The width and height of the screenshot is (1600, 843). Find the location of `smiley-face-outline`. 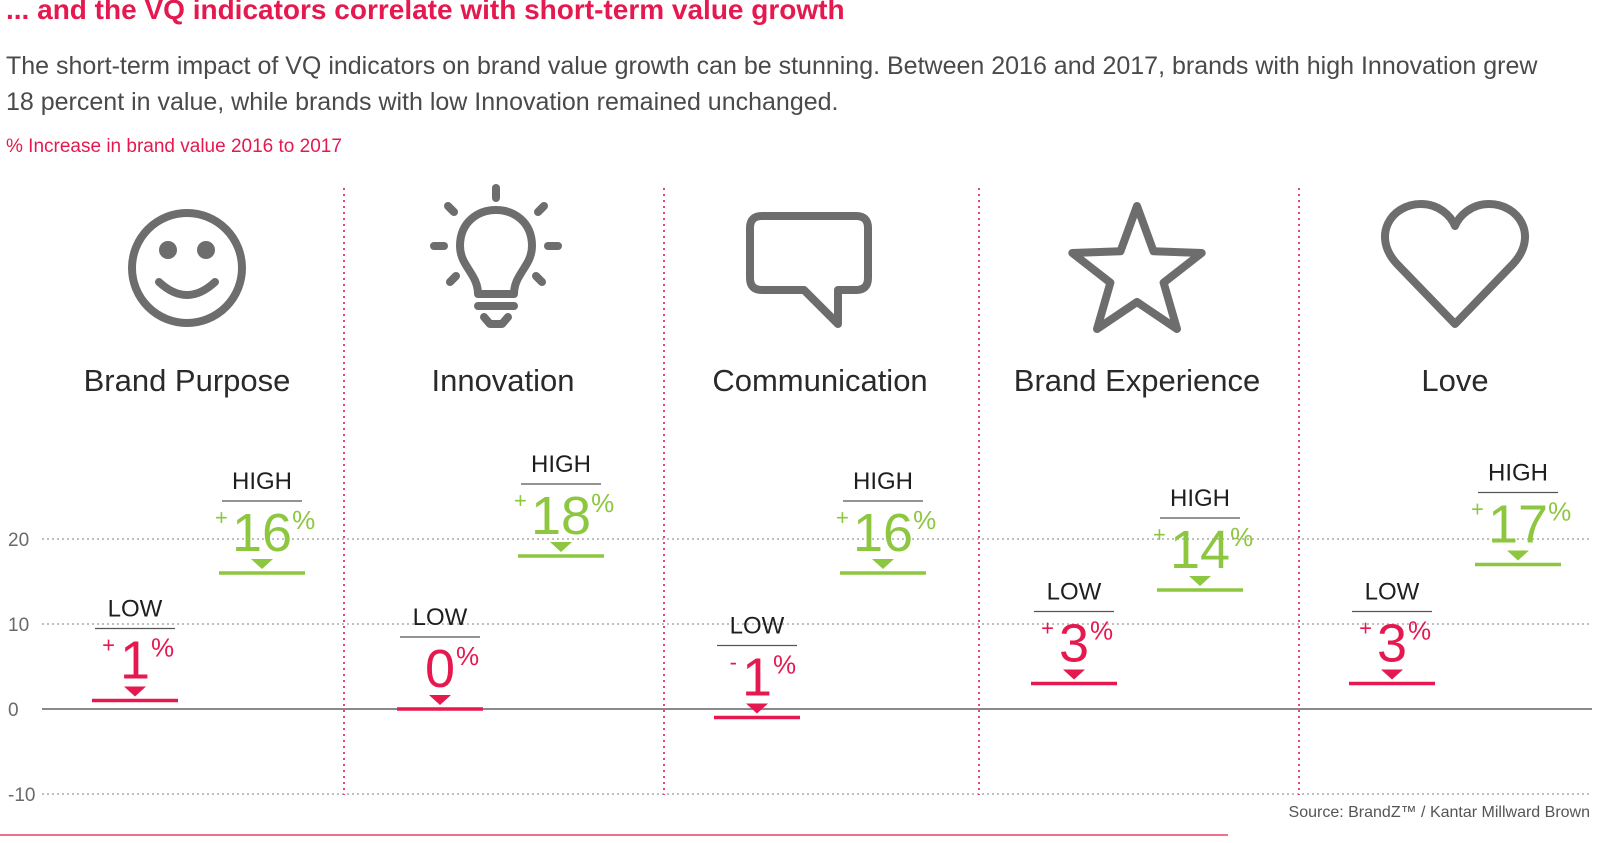

smiley-face-outline is located at coordinates (187, 268).